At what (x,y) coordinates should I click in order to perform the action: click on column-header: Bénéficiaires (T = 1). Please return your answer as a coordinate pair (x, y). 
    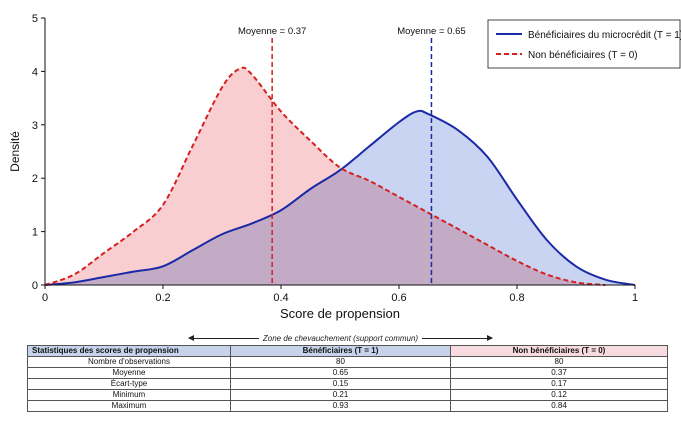
    Looking at the image, I should click on (340, 351).